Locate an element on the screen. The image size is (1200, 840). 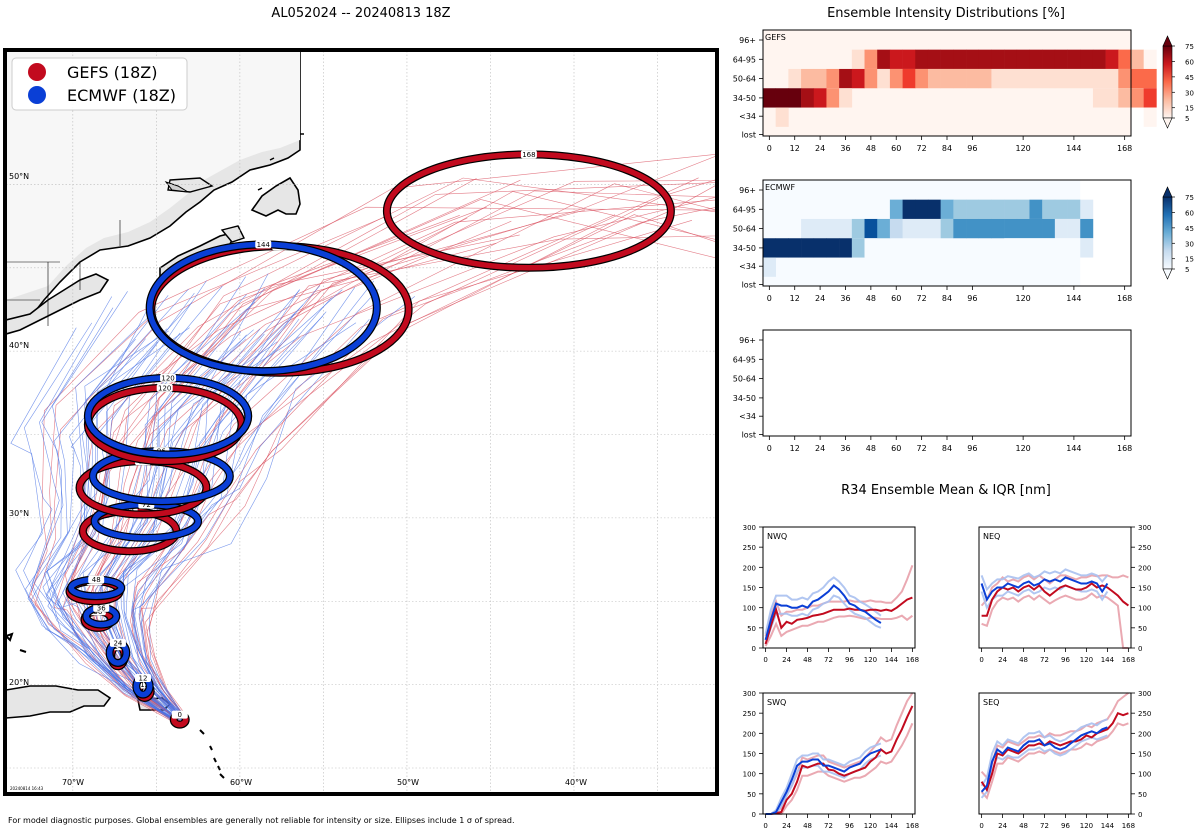
gefs-colorbar-ticks: 5 15 30 45 60 75 is located at coordinates (1183, 83).